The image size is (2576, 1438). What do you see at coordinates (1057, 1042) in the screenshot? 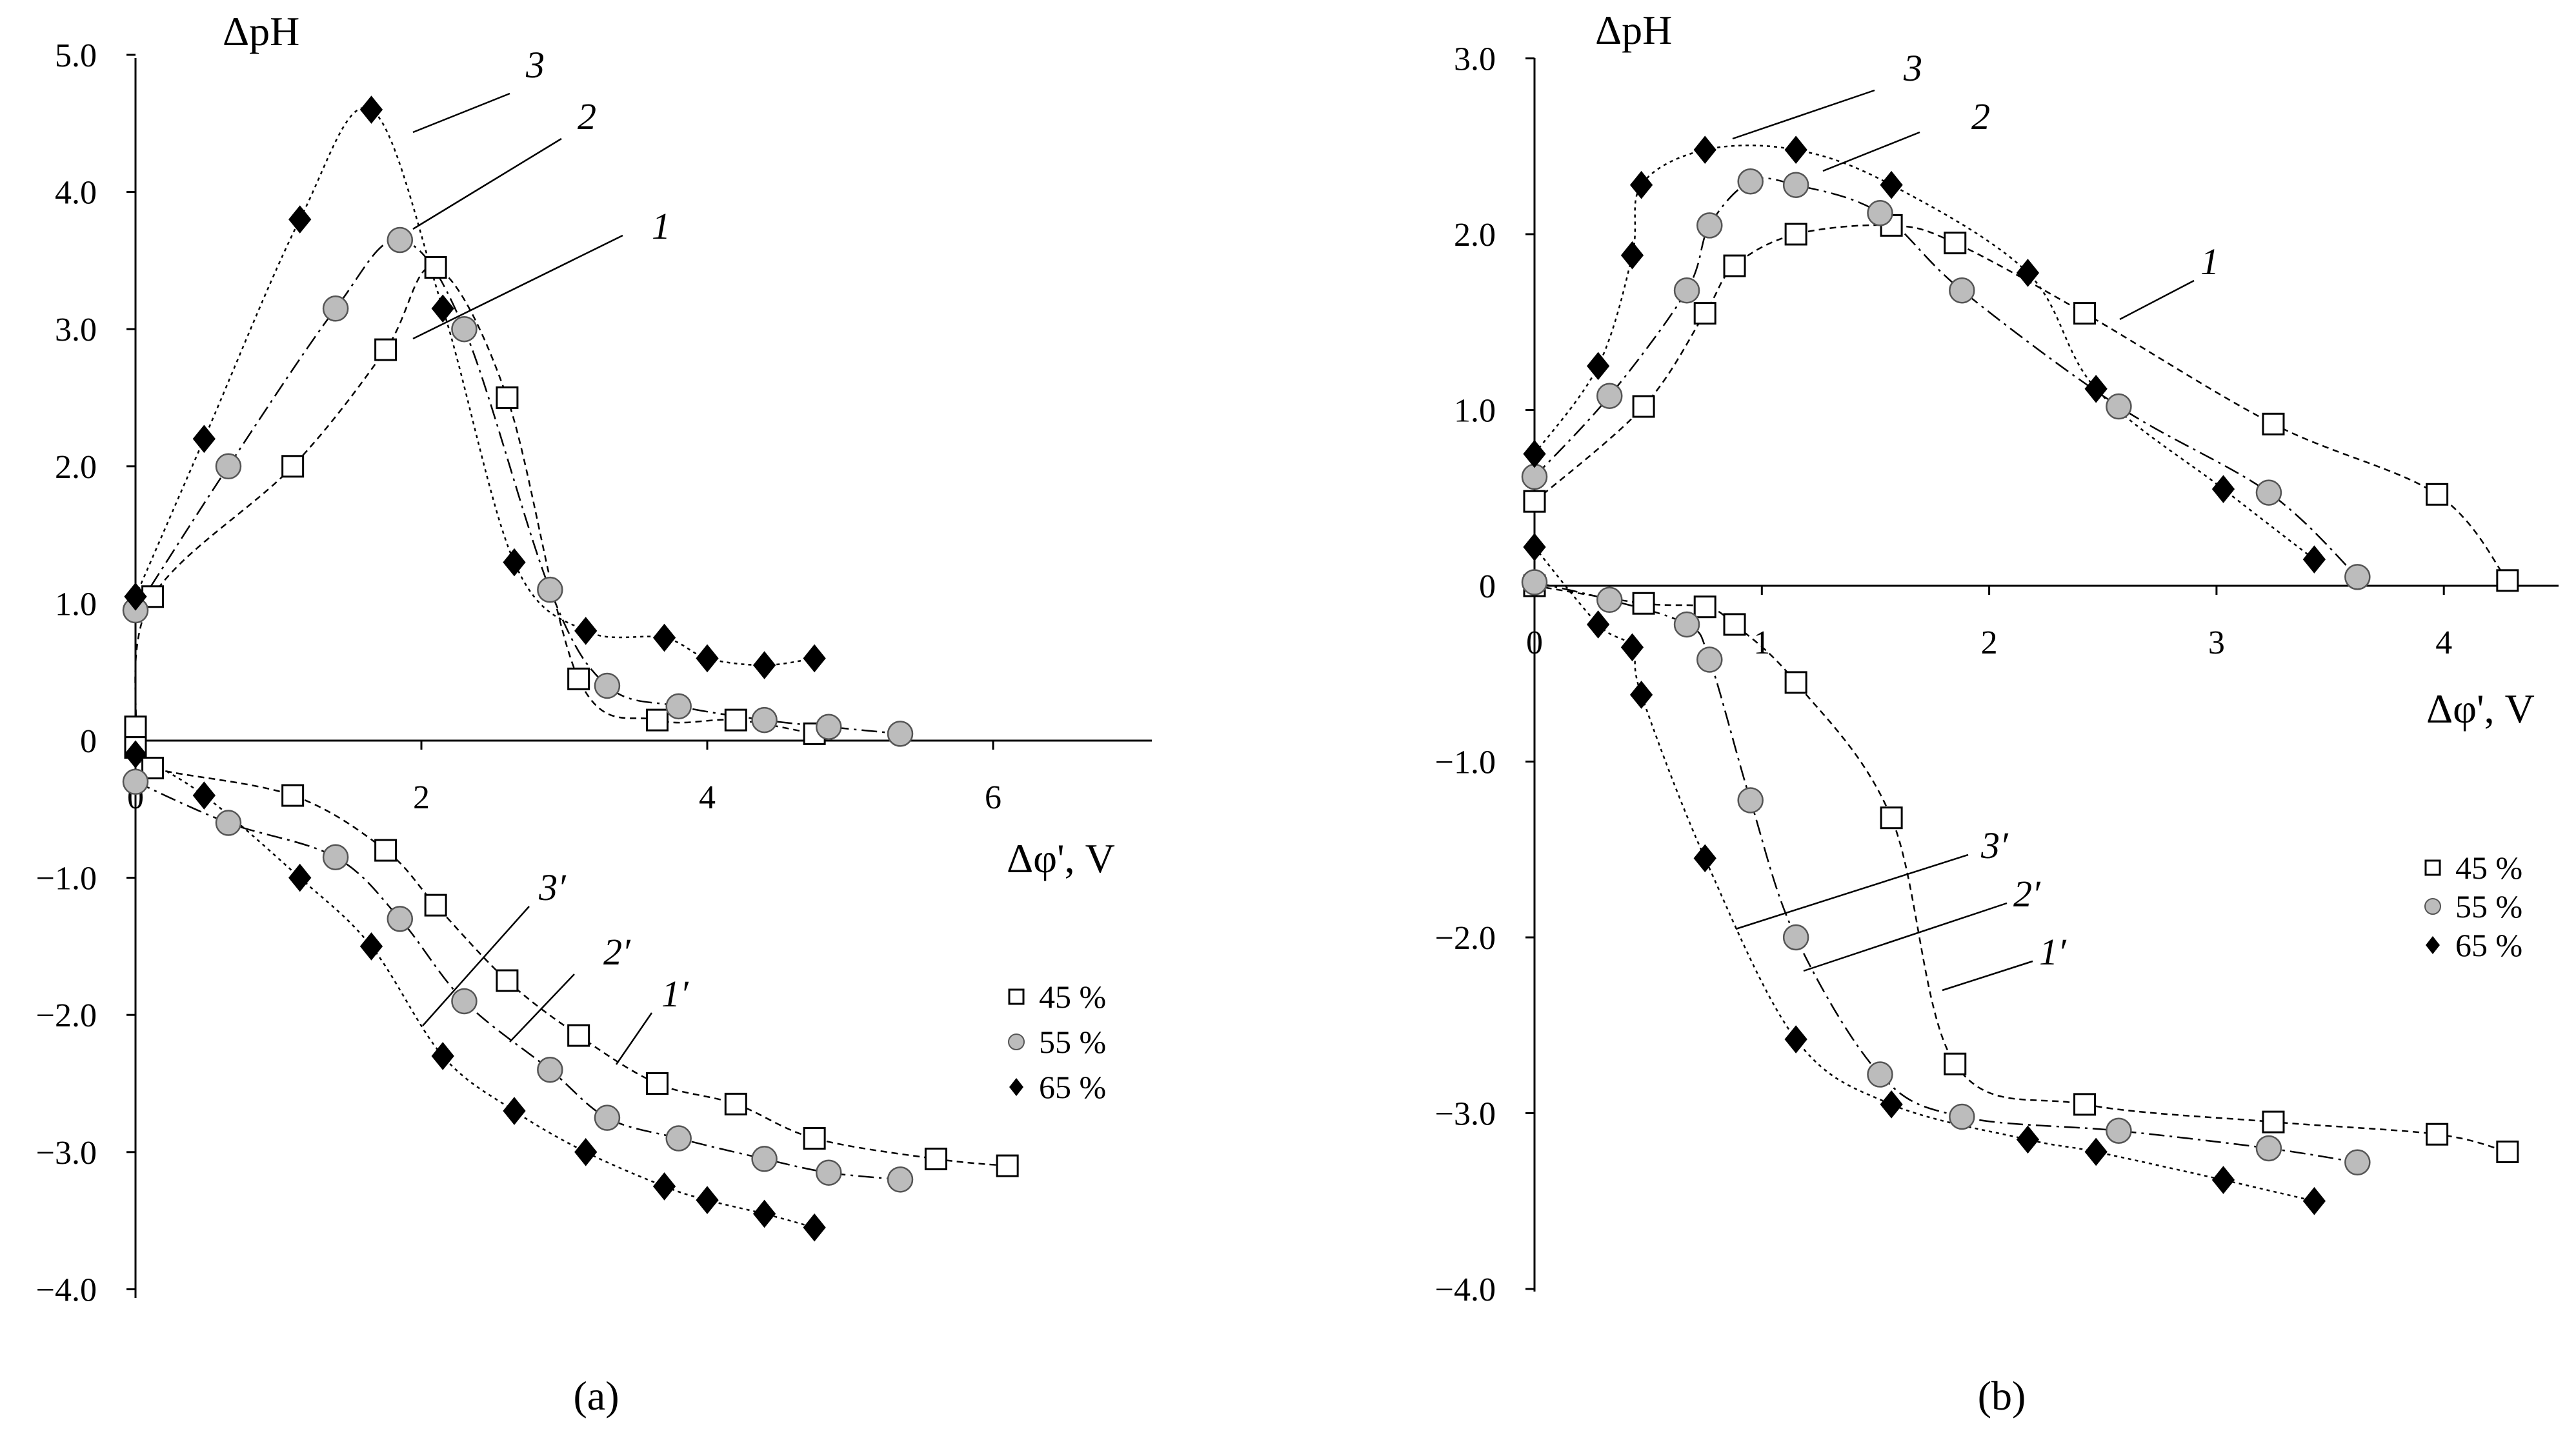
I see `legend-item-55: 55 %` at bounding box center [1057, 1042].